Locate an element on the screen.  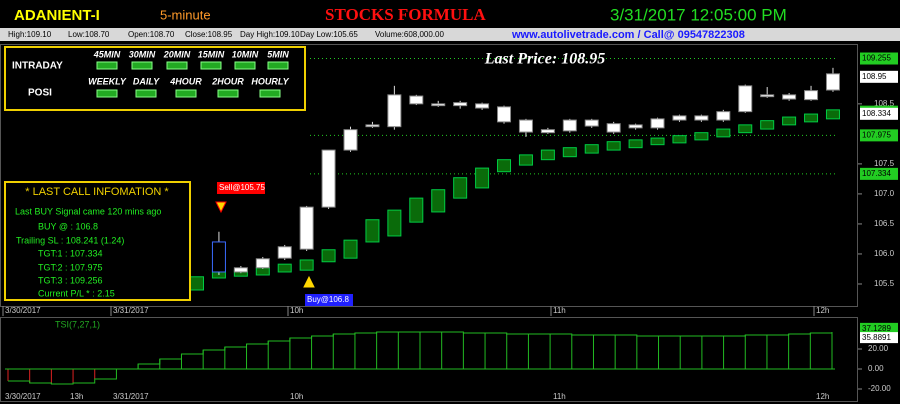
stat: Day High:109.10 is located at coordinates (270, 34).